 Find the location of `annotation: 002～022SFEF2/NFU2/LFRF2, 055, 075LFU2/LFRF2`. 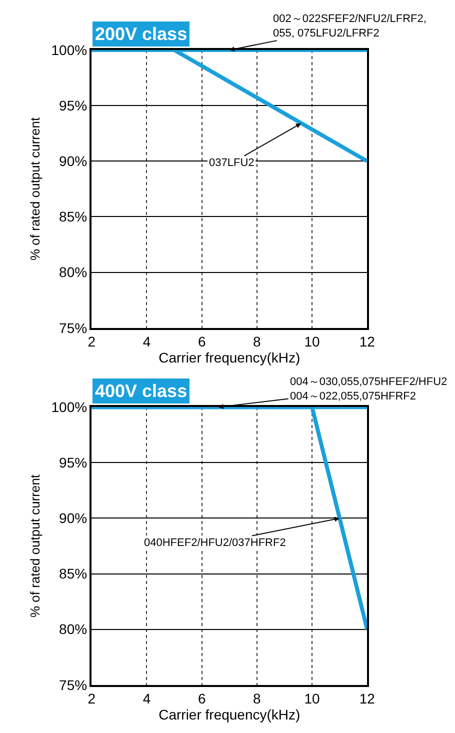

annotation: 002～022SFEF2/NFU2/LFRF2, 055, 075LFU2/LFRF2 is located at coordinates (349, 26).